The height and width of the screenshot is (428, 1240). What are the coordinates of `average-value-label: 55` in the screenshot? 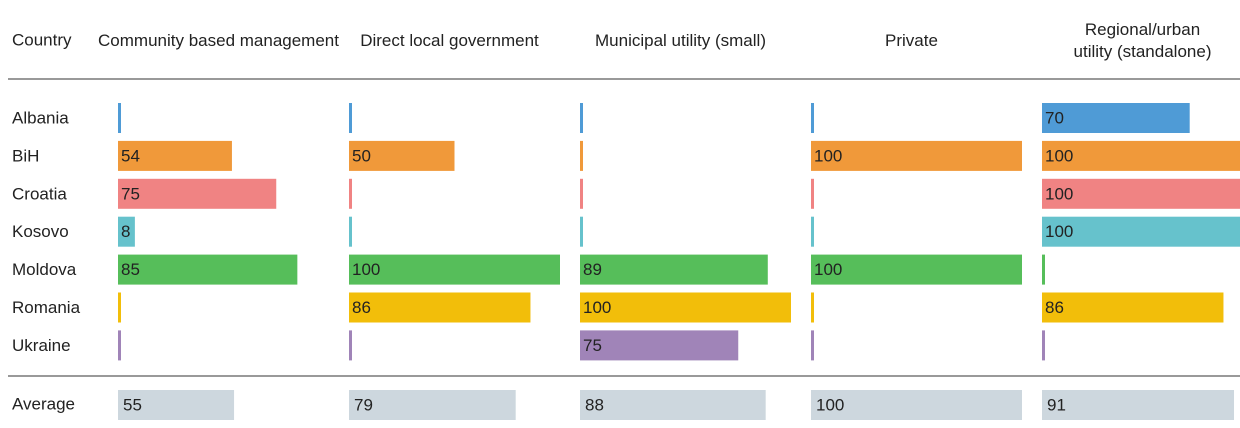 It's located at (132, 404).